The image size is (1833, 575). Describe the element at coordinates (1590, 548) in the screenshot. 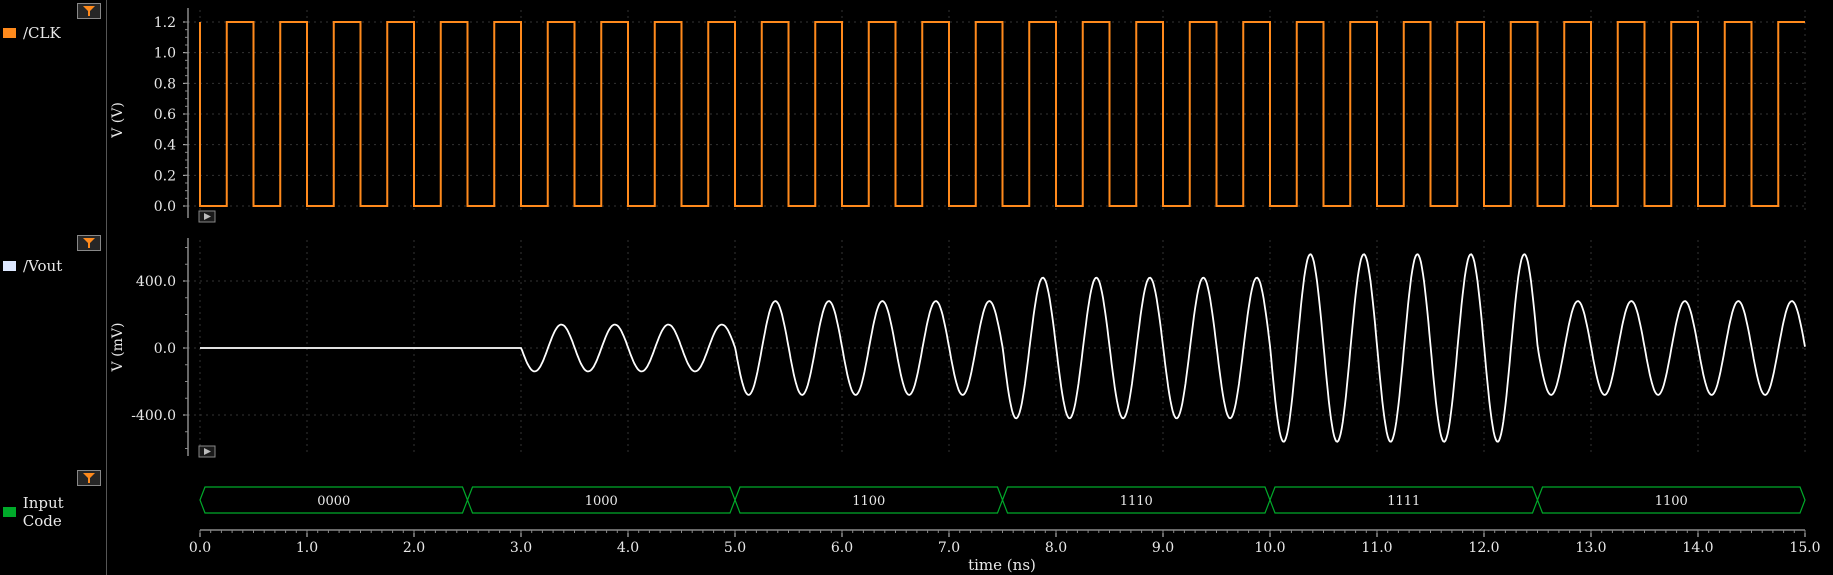

I see `x-tick-label: 13.0` at that location.